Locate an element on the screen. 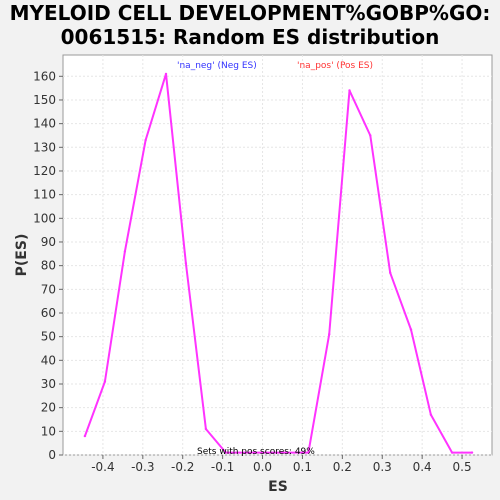  x-tick-label: -0.2 is located at coordinates (182, 467).